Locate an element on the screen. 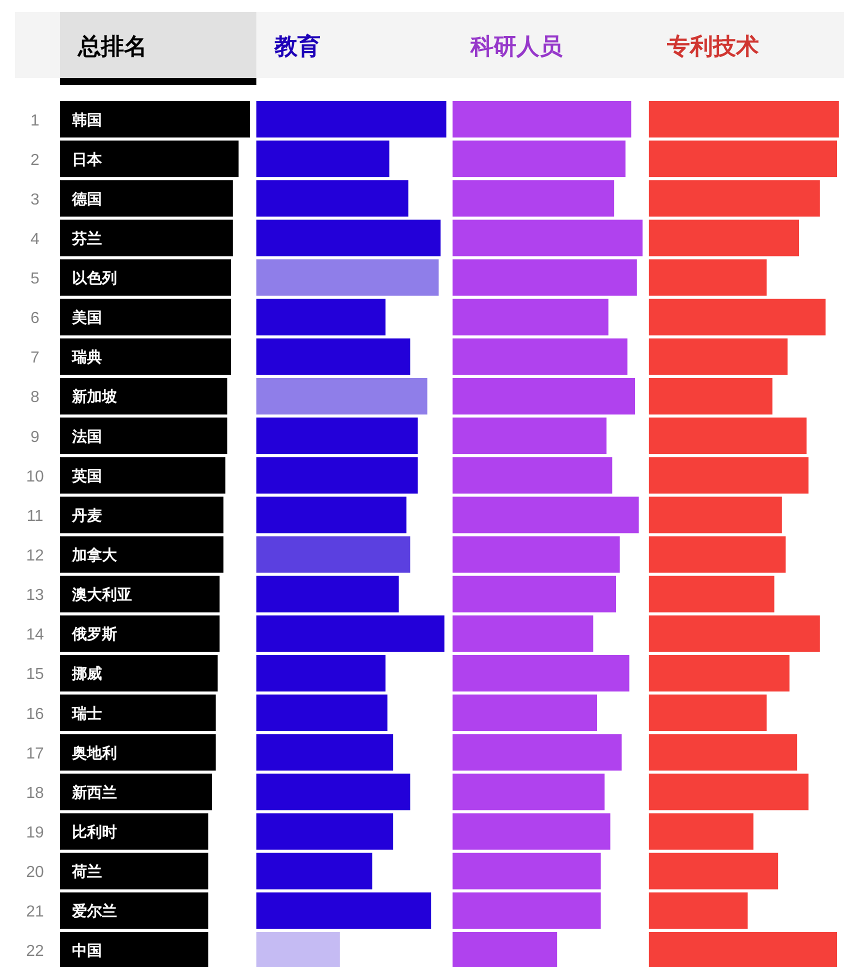 The image size is (844, 967). annotation: 加拿大 is located at coordinates (94, 555).